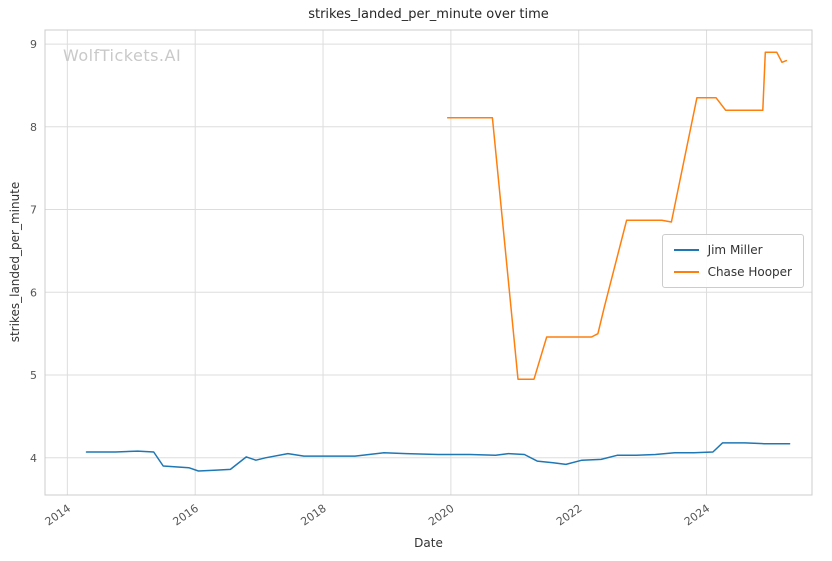 The image size is (832, 561). I want to click on series-line-jim-miller, so click(438, 457).